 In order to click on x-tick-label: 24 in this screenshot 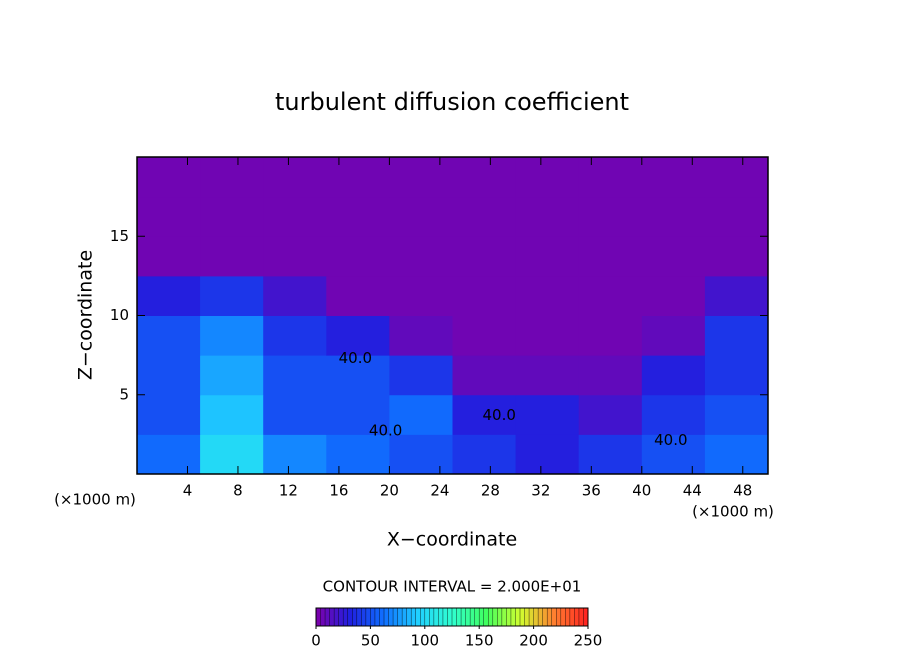, I will do `click(439, 491)`.